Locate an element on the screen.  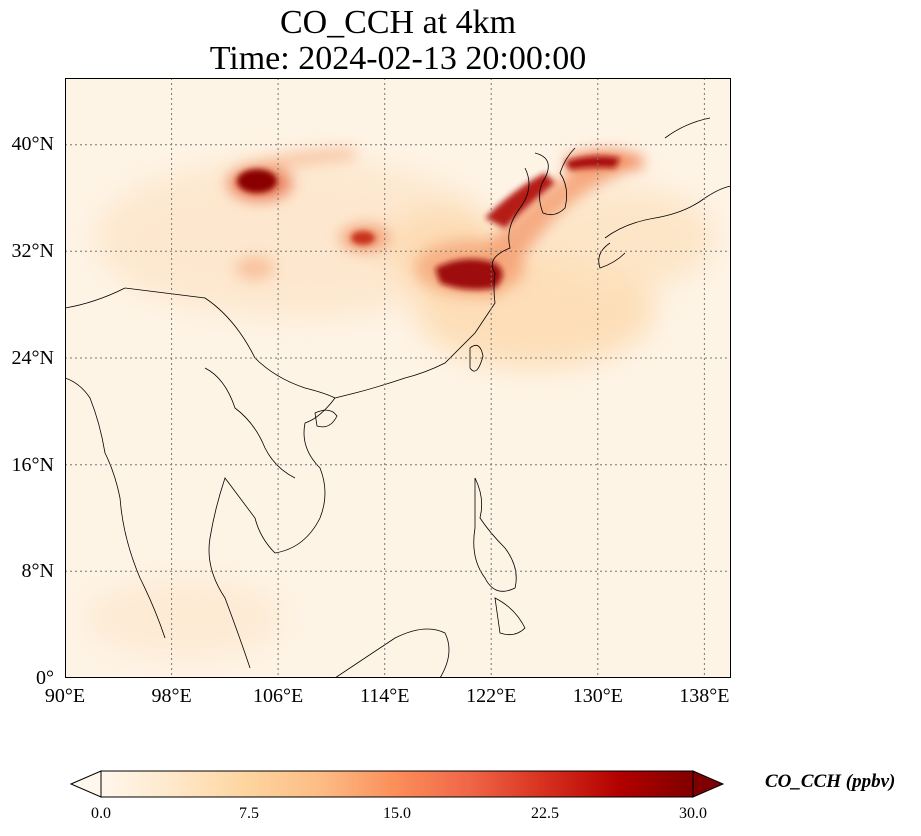
colorbar-tick-0: 0.0 is located at coordinates (101, 813).